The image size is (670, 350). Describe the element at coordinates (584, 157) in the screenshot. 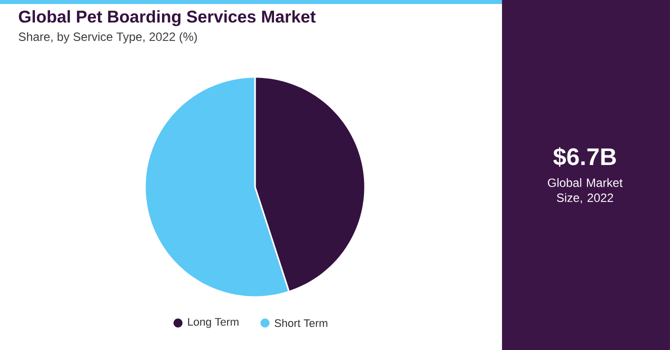

I see `text: $6.7B` at that location.